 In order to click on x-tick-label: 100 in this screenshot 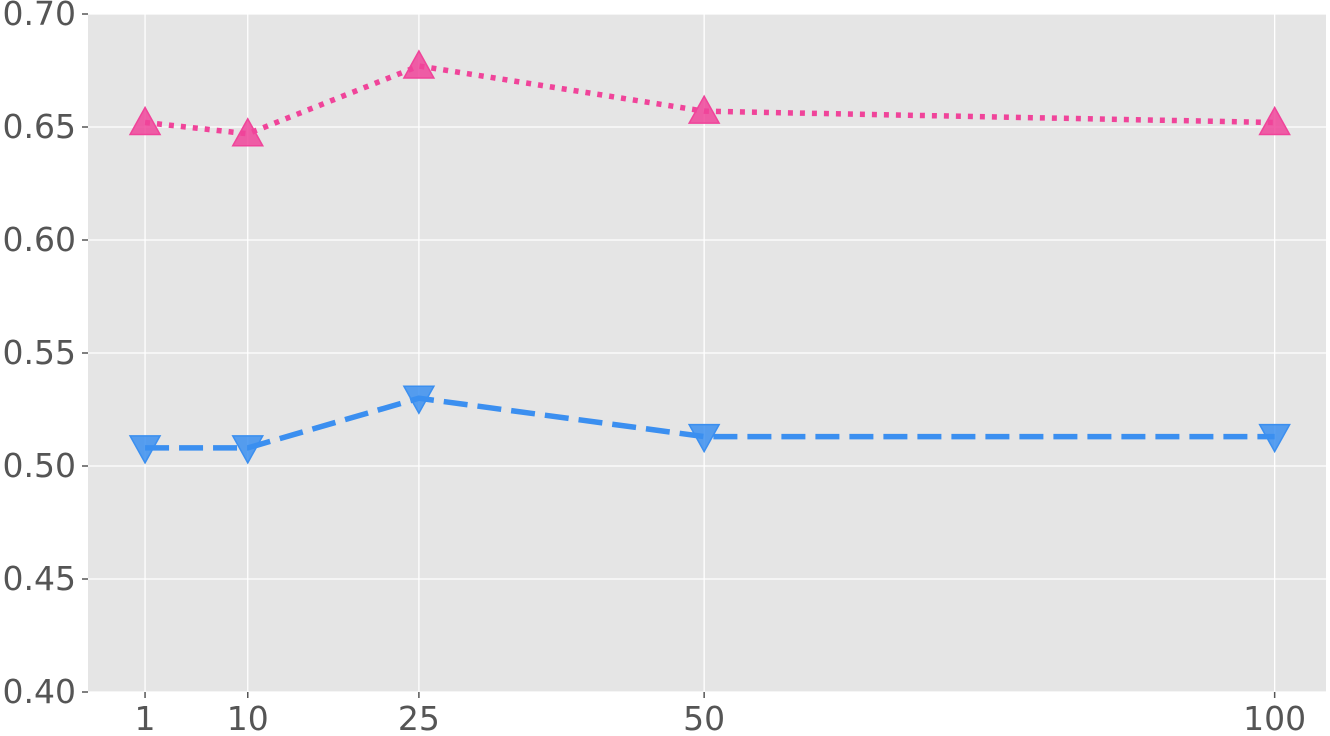, I will do `click(1274, 717)`.